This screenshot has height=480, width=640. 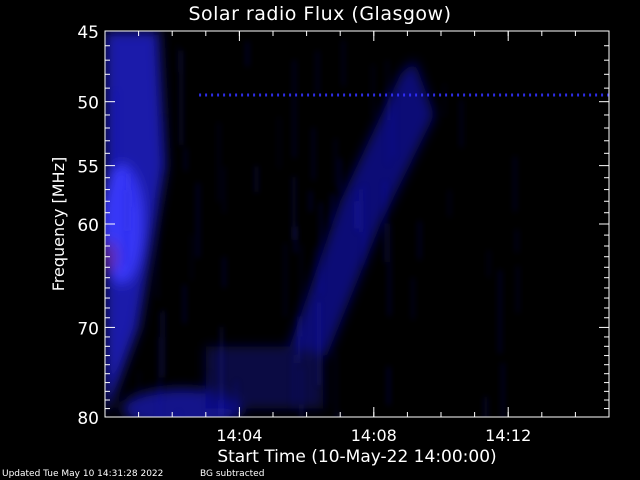 I want to click on y-axis-label: Frequency [MHz], so click(x=58, y=224).